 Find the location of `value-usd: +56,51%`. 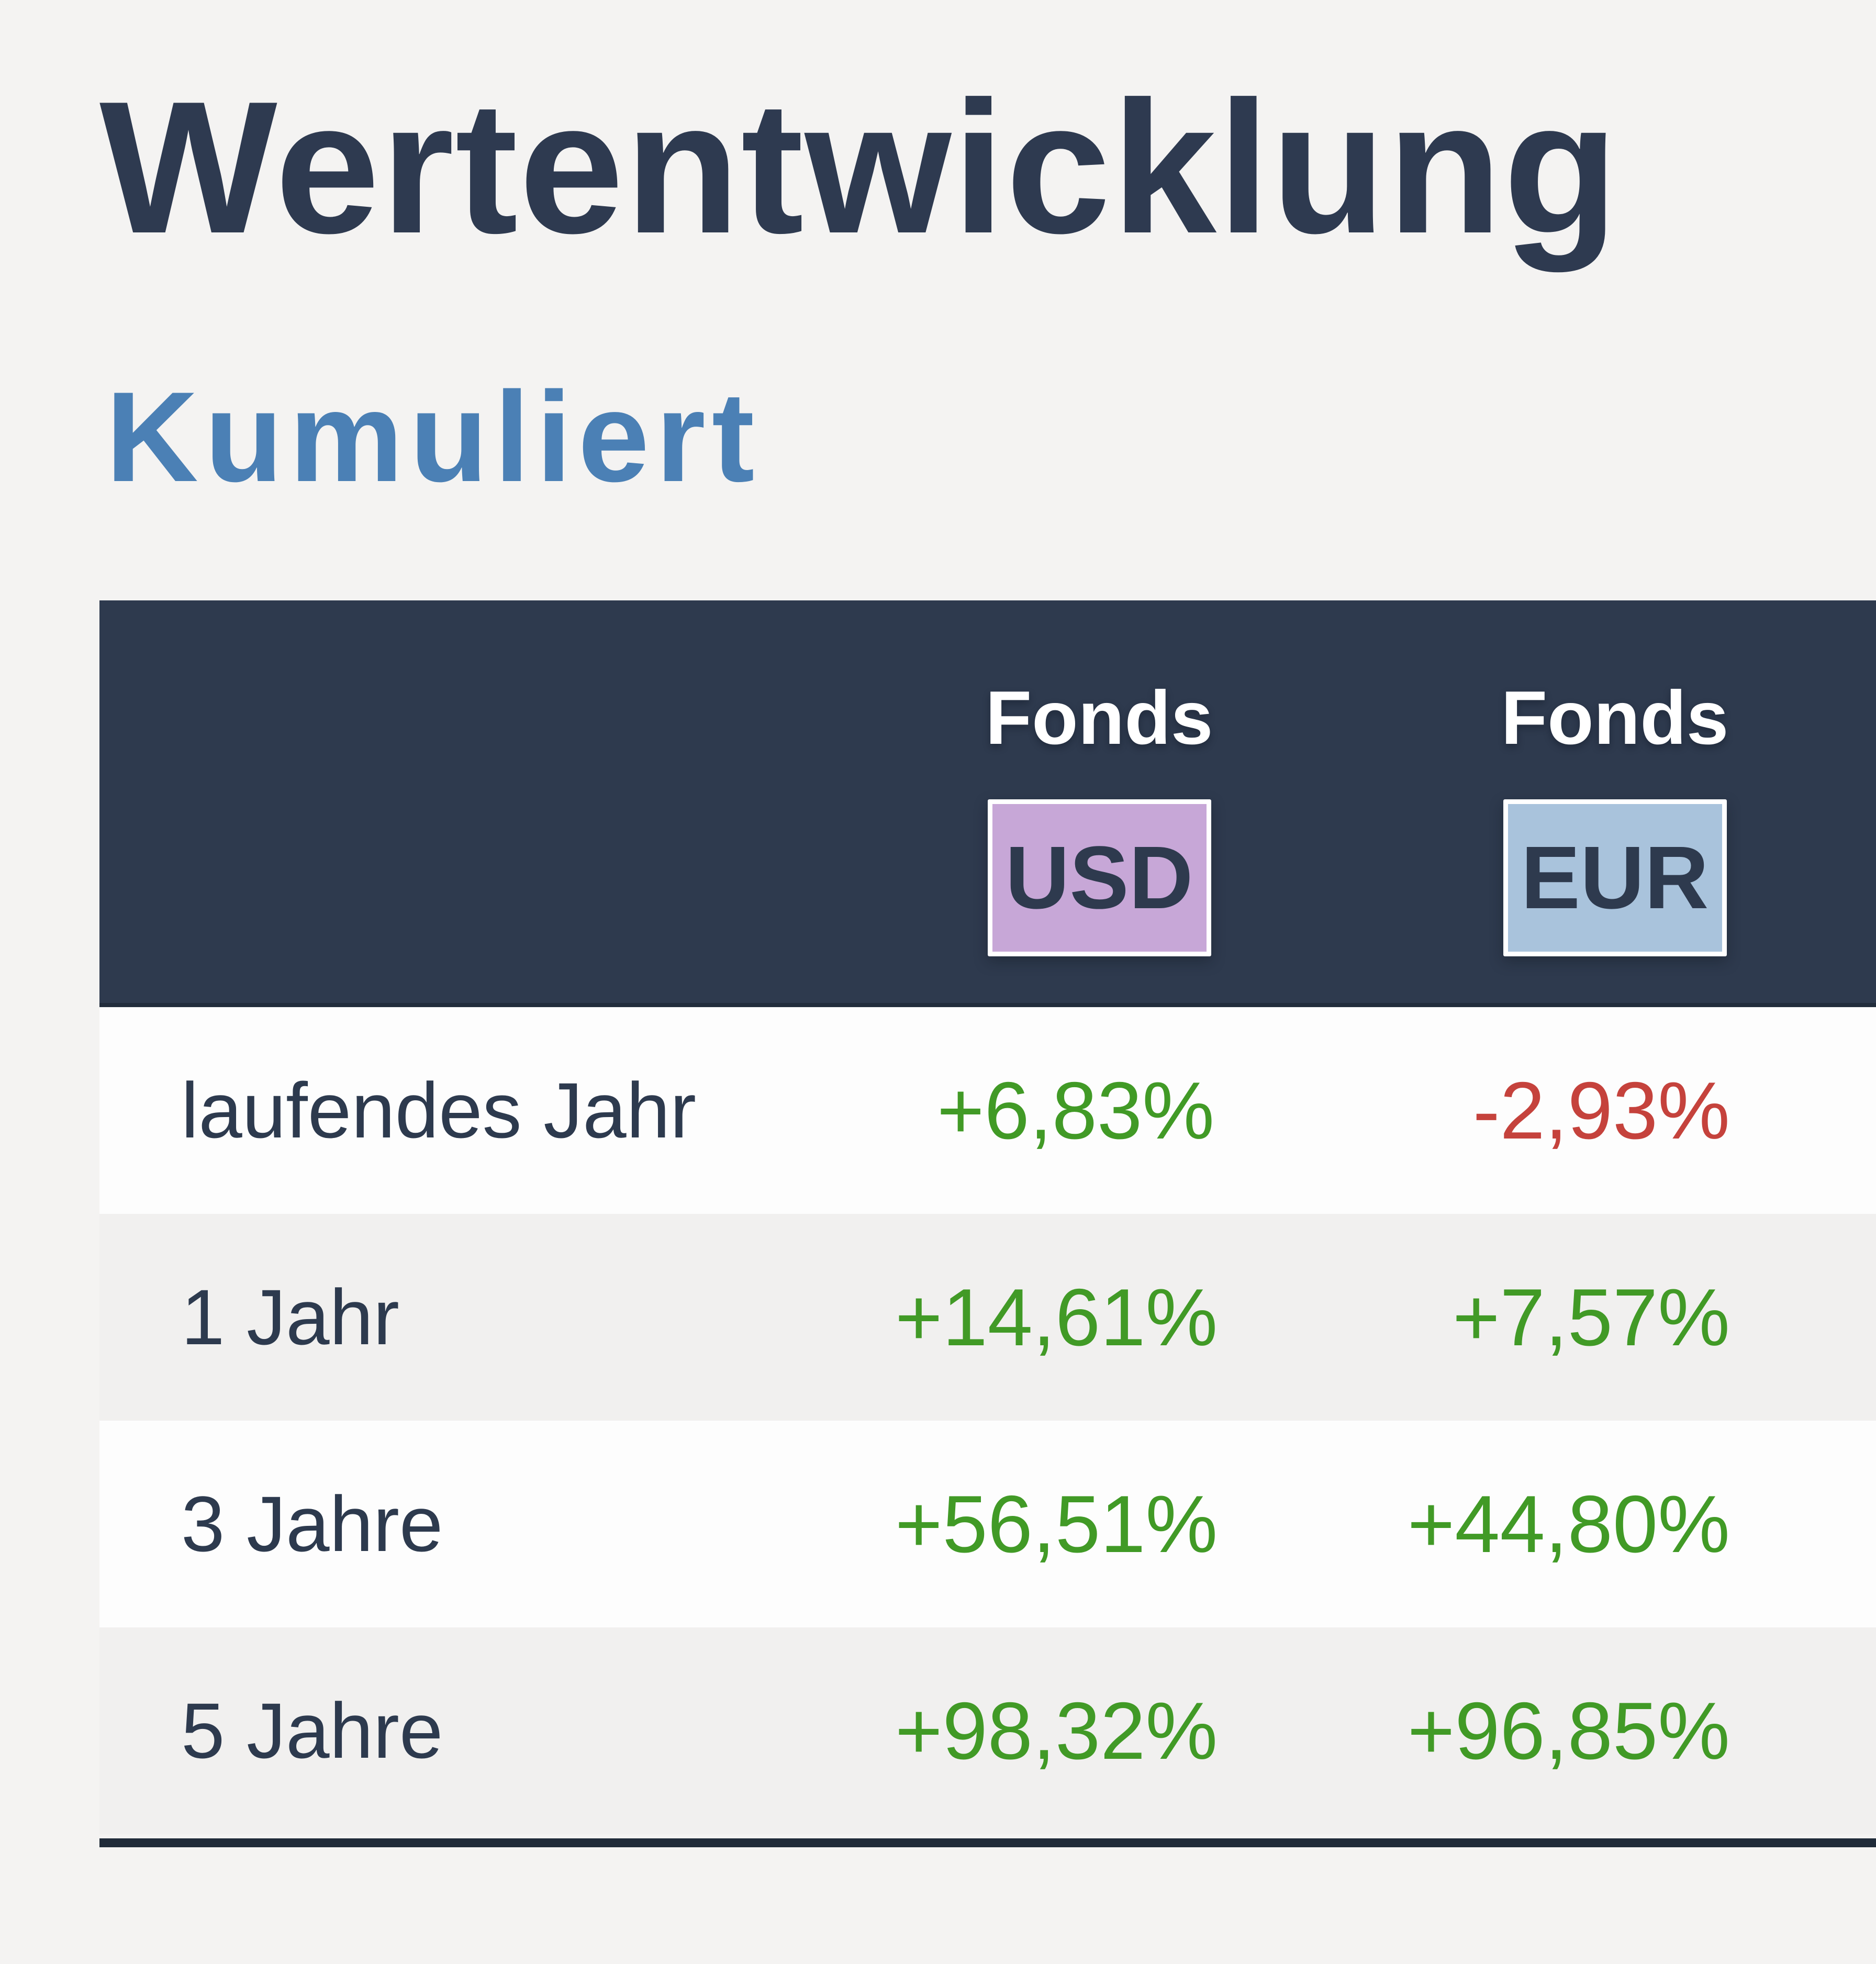

value-usd: +56,51% is located at coordinates (1056, 1523).